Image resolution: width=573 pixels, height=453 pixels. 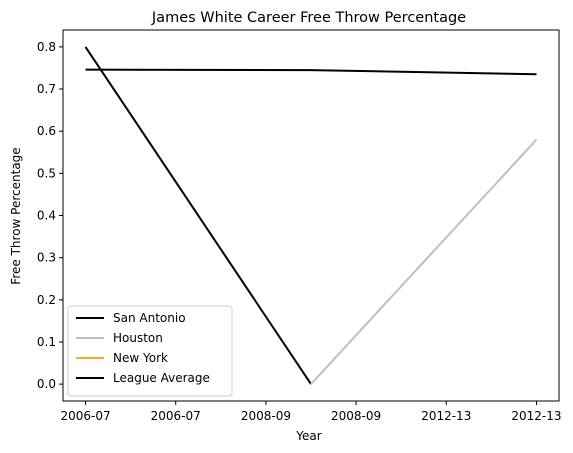 I want to click on series-line-league-average, so click(x=311, y=72).